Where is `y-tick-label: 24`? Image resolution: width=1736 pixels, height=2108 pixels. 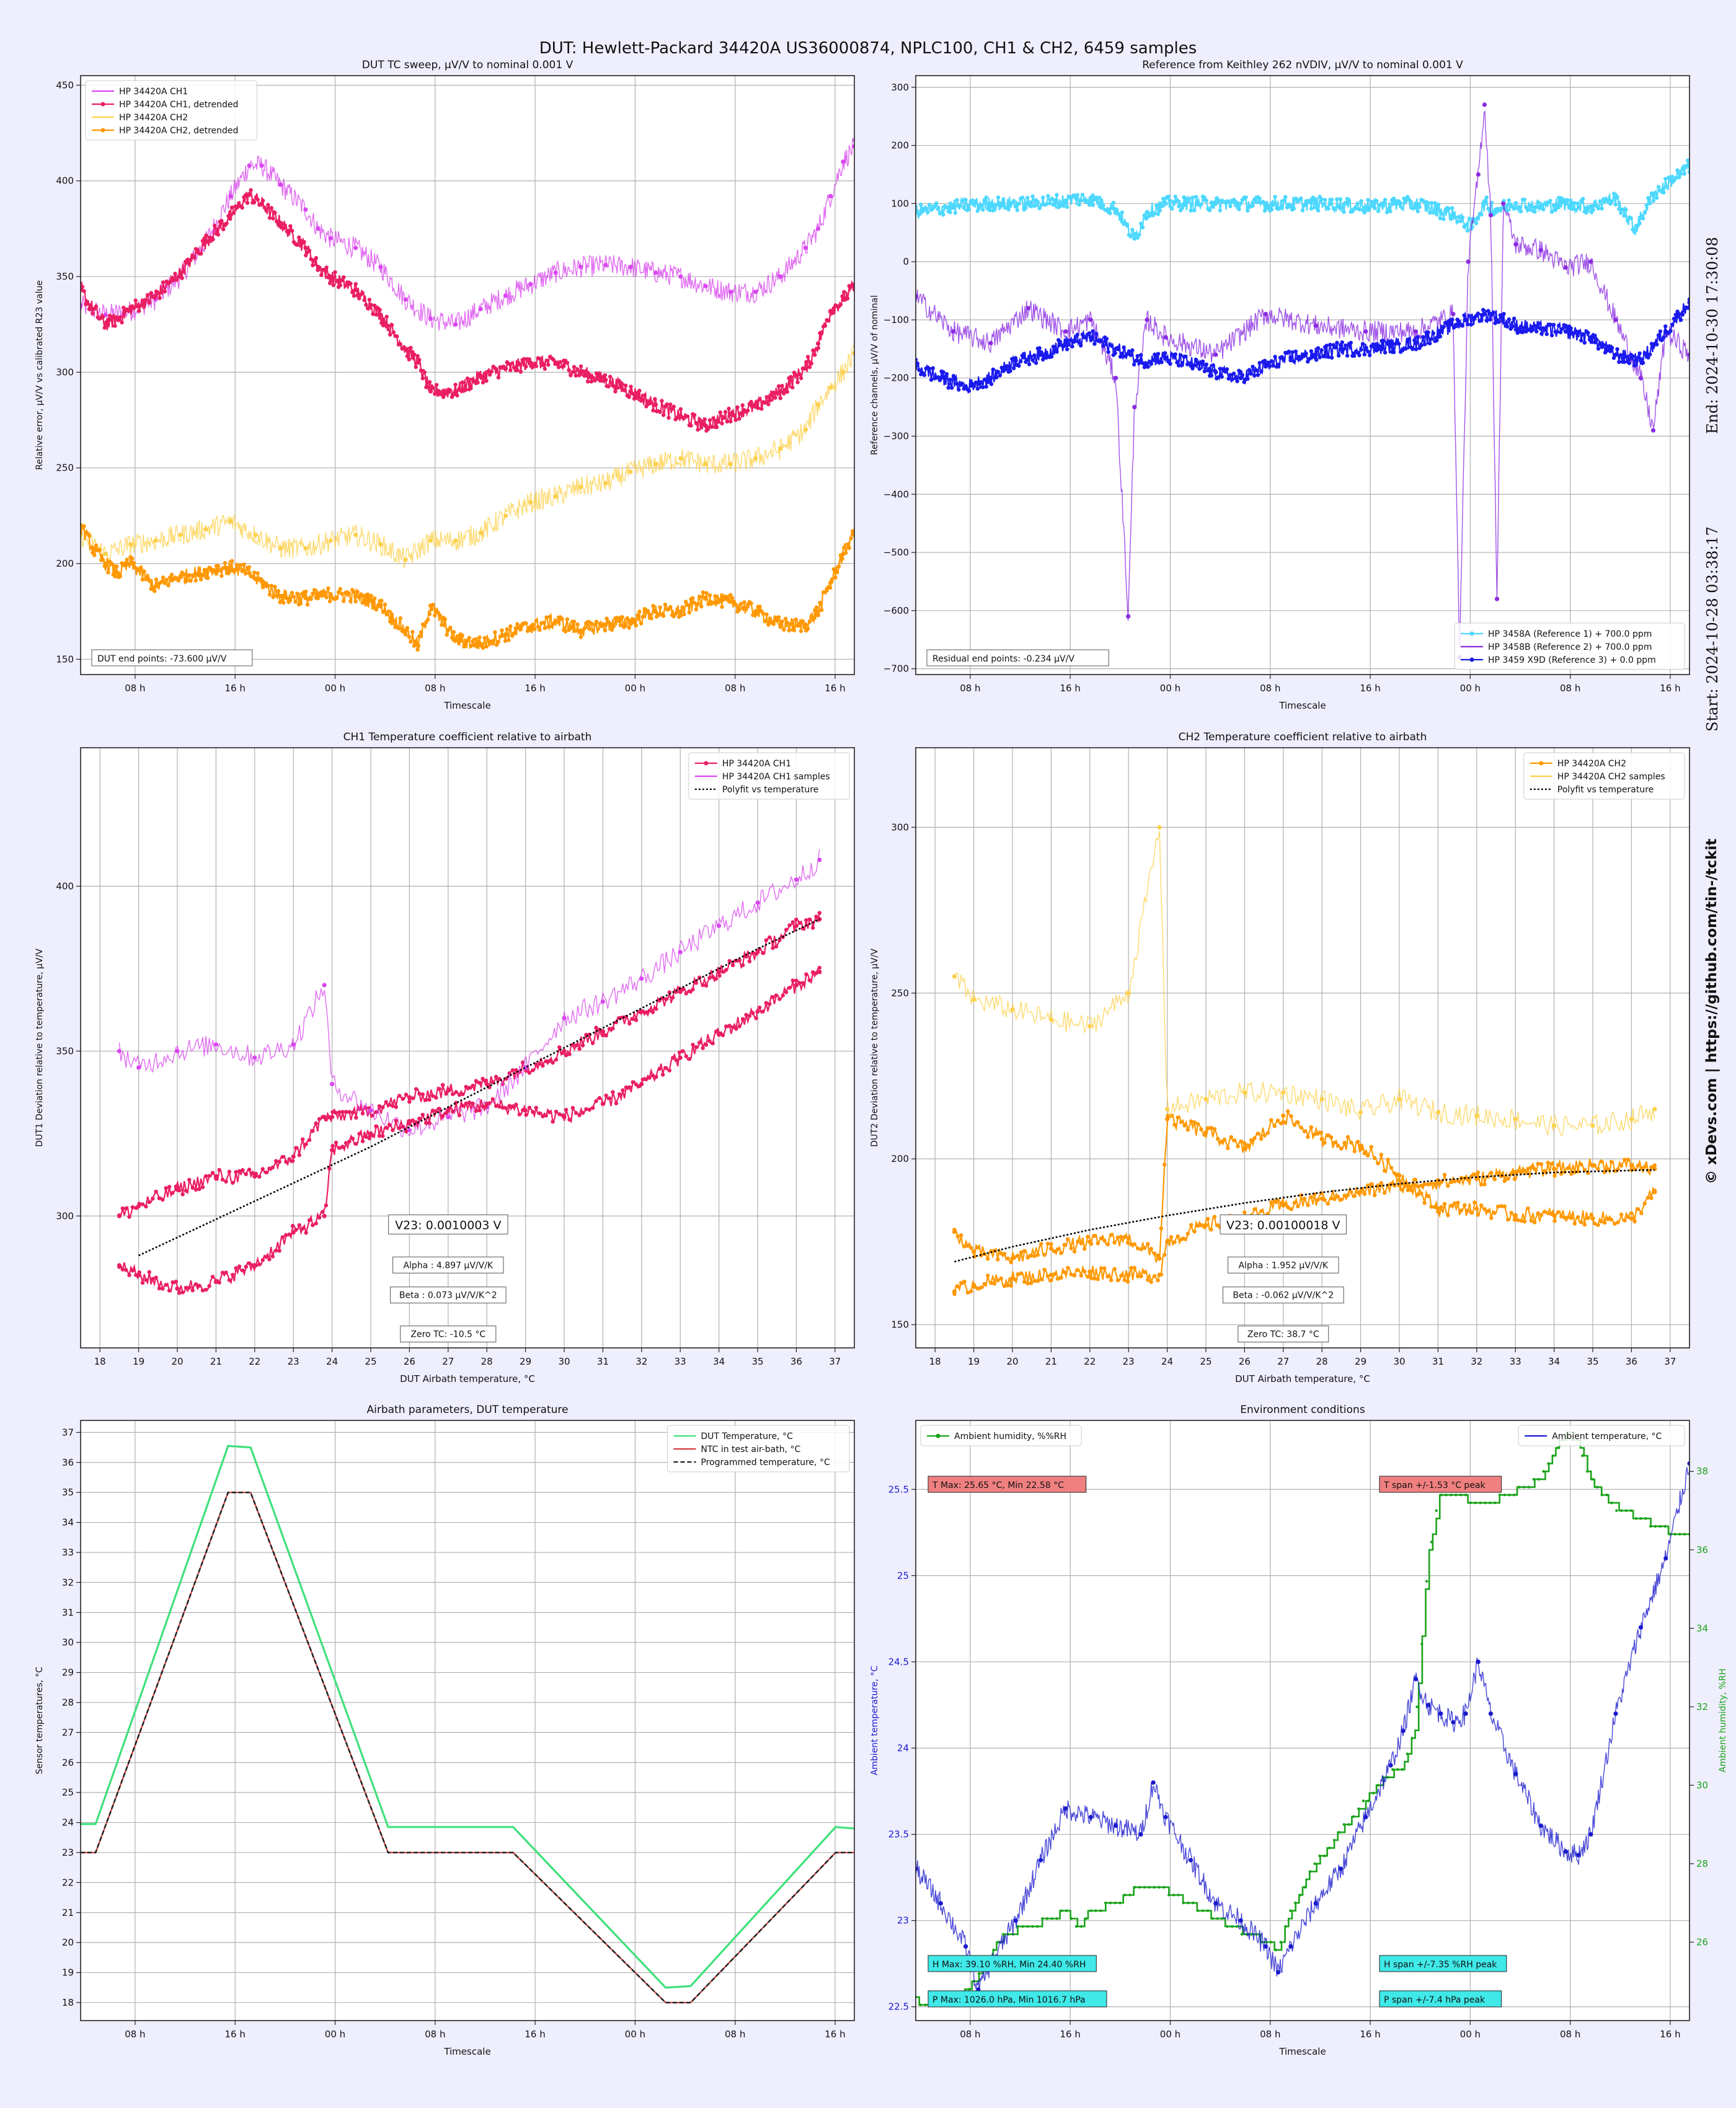
y-tick-label: 24 is located at coordinates (903, 1748).